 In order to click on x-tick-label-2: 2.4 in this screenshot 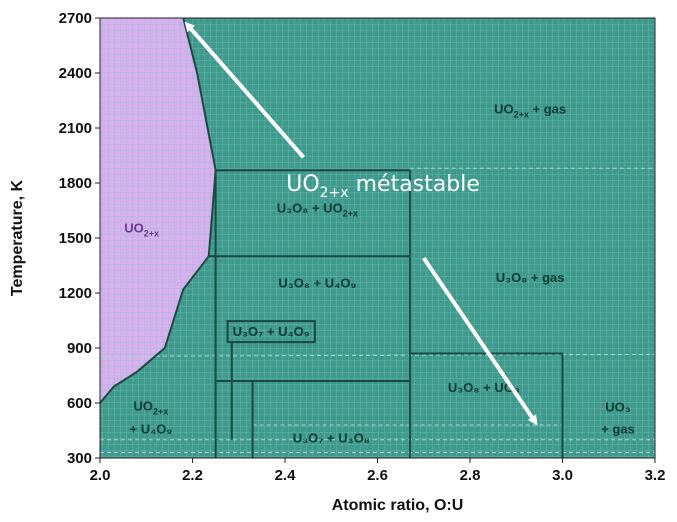, I will do `click(286, 475)`.